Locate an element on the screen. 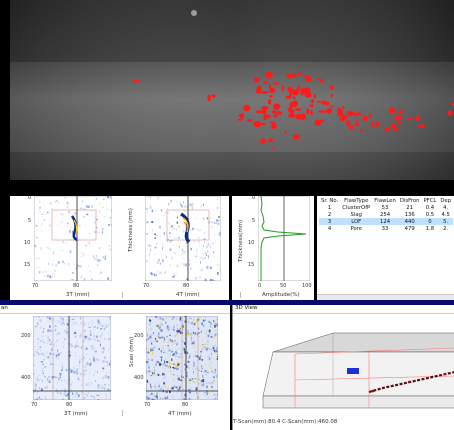 The width and height of the screenshot is (454, 430). col-flawtype: FlawType is located at coordinates (356, 200).